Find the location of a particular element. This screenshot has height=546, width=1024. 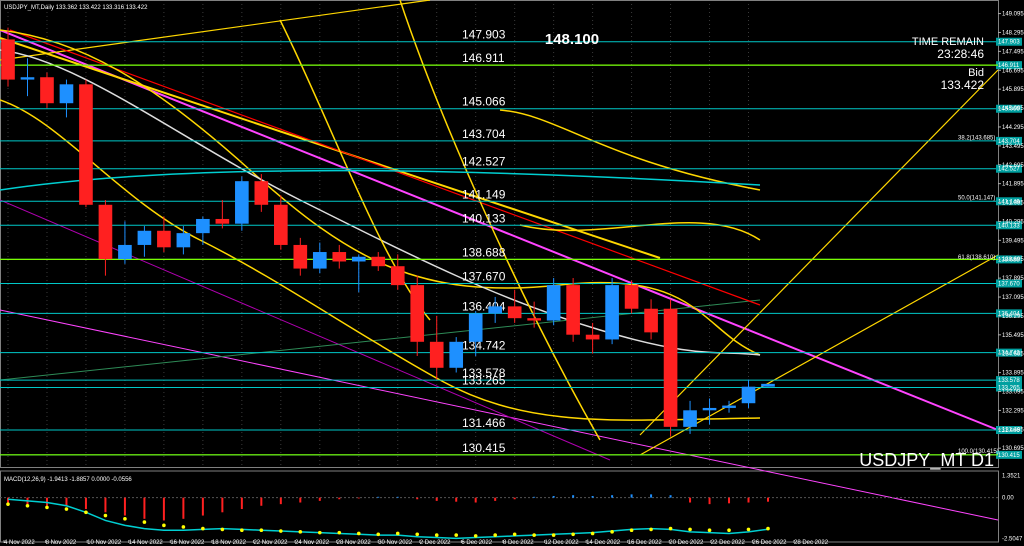

level-label: 145.066 is located at coordinates (484, 102).